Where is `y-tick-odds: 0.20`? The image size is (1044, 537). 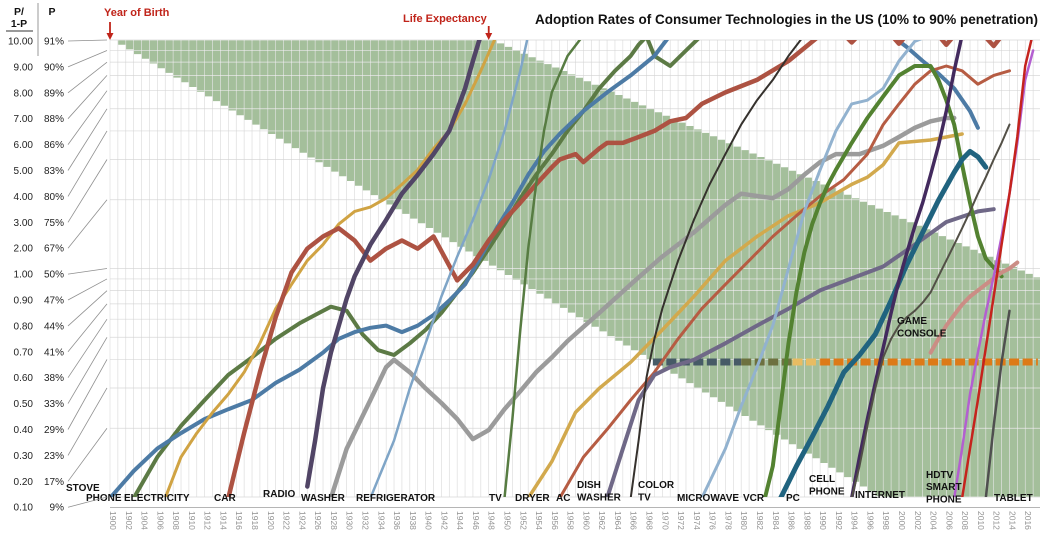
y-tick-odds: 0.20 is located at coordinates (24, 482).